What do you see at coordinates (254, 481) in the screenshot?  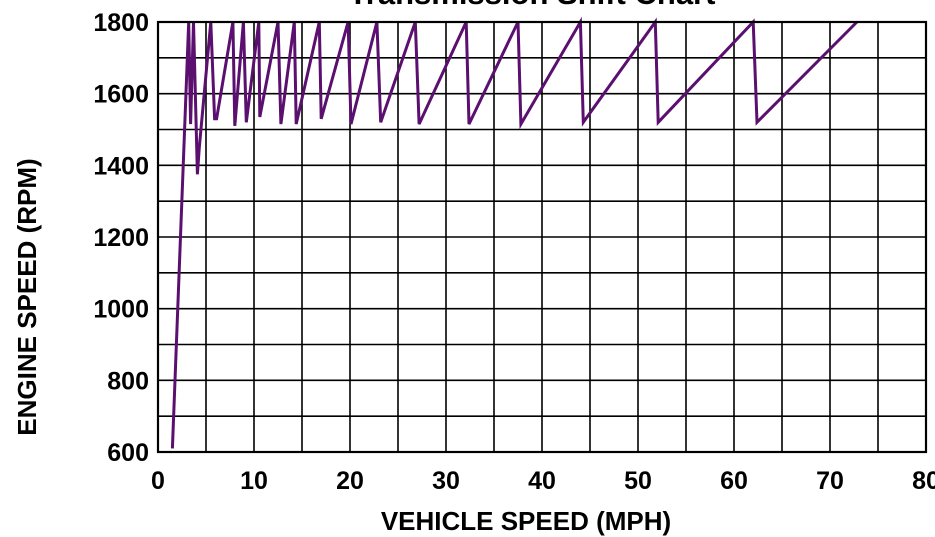 I see `x-tick-label: 10` at bounding box center [254, 481].